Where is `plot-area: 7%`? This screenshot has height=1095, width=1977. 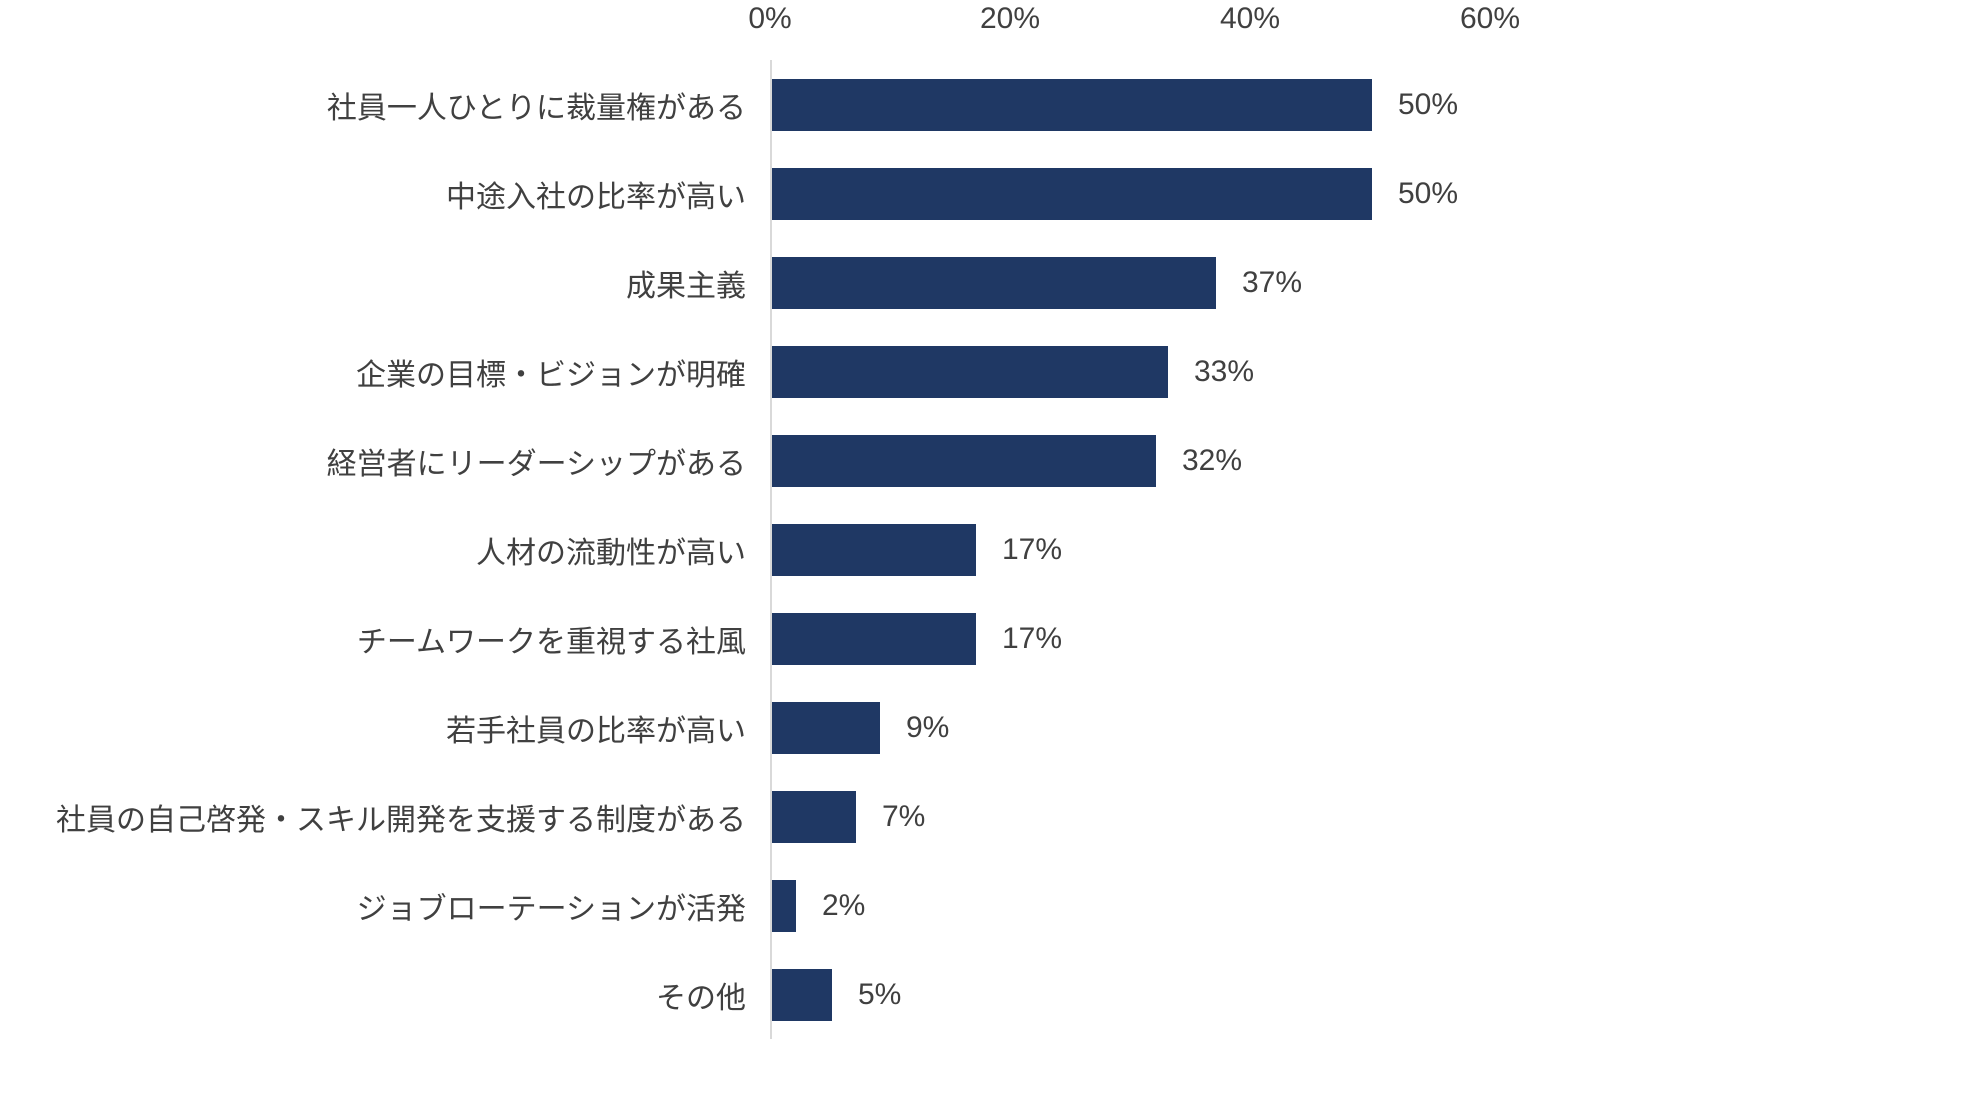 plot-area: 7% is located at coordinates (1373, 816).